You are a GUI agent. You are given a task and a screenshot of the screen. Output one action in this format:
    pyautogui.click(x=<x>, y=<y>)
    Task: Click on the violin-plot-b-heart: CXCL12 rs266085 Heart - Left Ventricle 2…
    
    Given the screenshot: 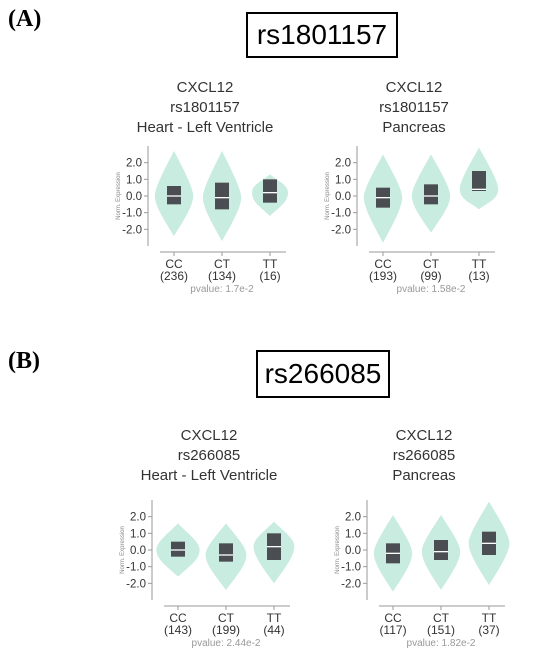 What is the action you would take?
    pyautogui.click(x=209, y=536)
    